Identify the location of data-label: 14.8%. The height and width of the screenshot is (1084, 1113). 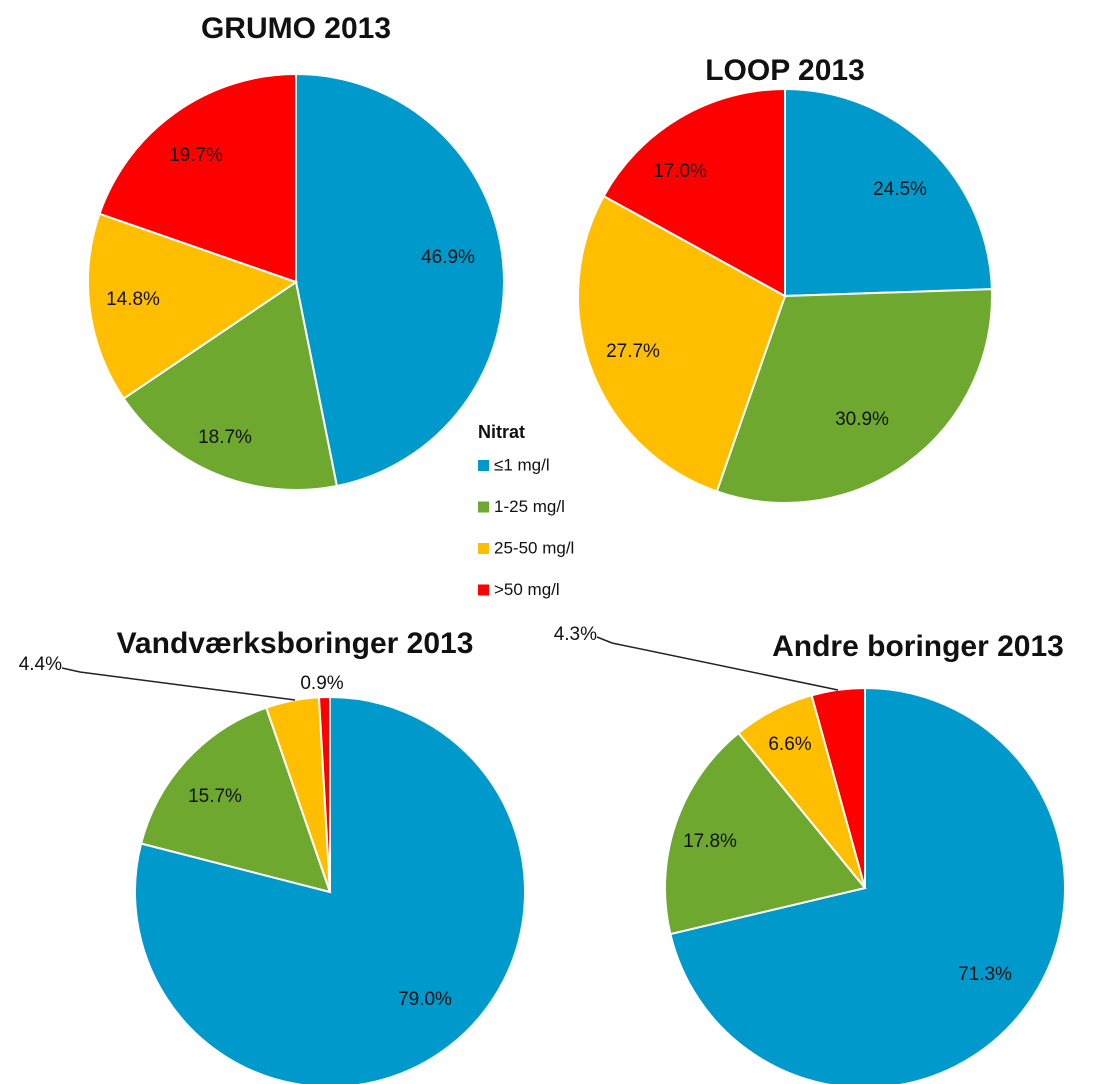
(133, 299).